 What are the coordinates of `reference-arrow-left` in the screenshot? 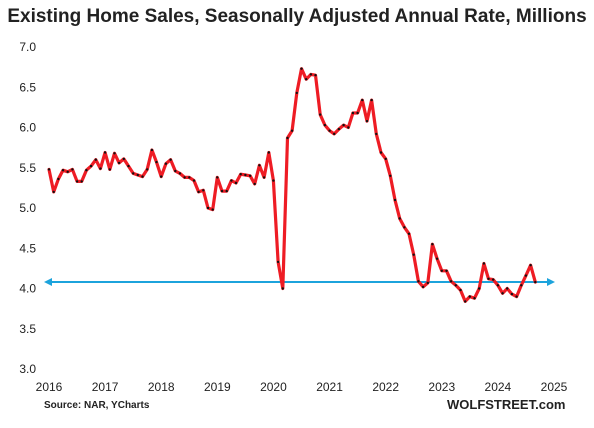 It's located at (48, 282).